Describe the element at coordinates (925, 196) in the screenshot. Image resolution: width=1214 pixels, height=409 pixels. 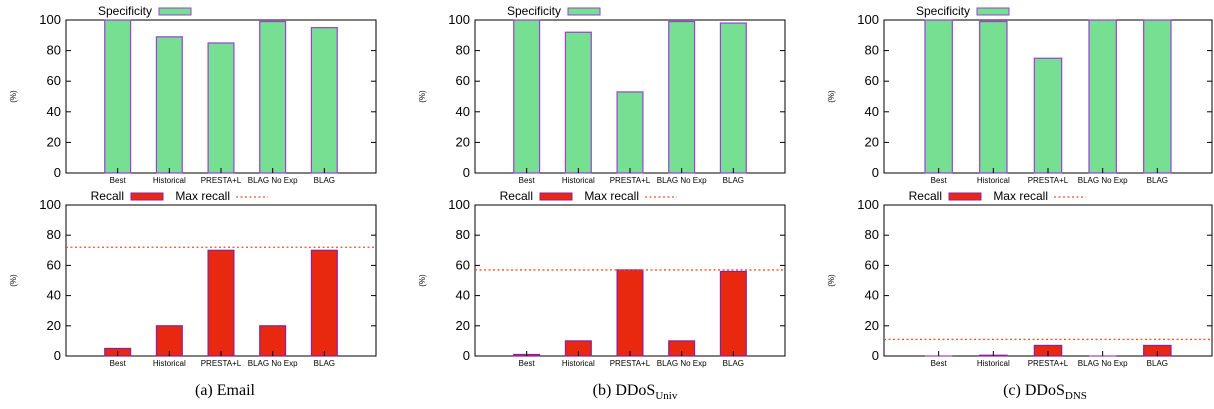
I see `panel-c-bottom-legend-recall-label: Recall` at that location.